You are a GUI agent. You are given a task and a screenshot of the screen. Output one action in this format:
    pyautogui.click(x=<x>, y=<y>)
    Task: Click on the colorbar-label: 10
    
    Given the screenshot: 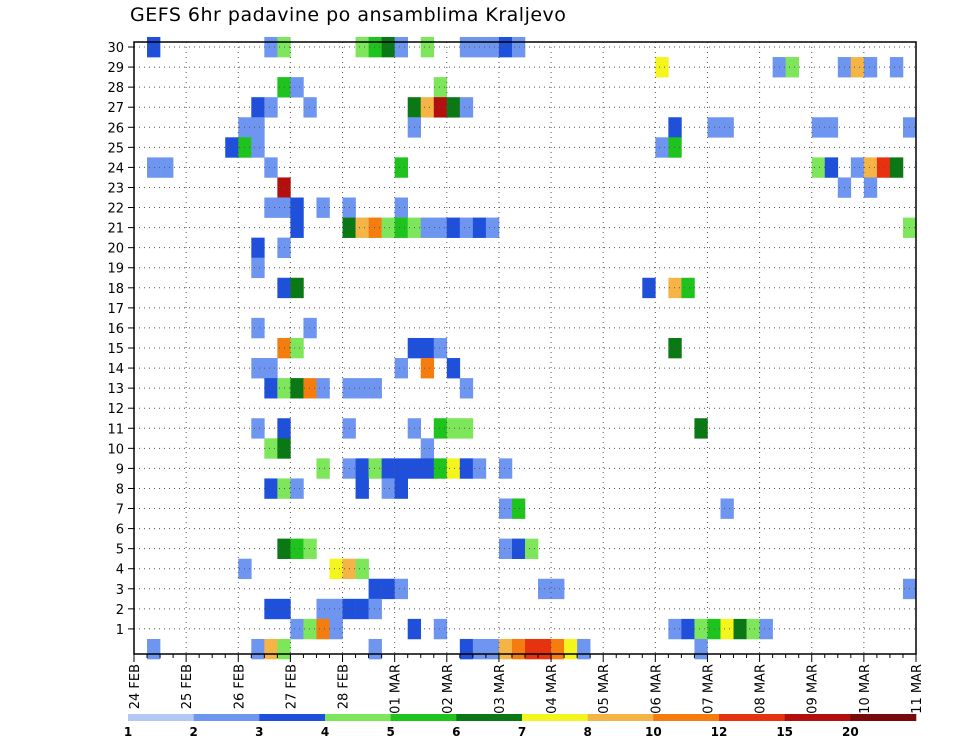 What is the action you would take?
    pyautogui.click(x=653, y=732)
    